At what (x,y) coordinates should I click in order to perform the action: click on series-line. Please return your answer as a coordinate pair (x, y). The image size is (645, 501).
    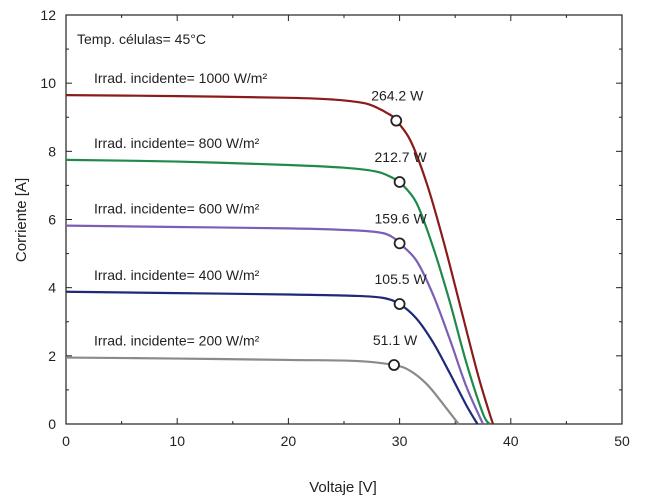
    Looking at the image, I should click on (262, 390).